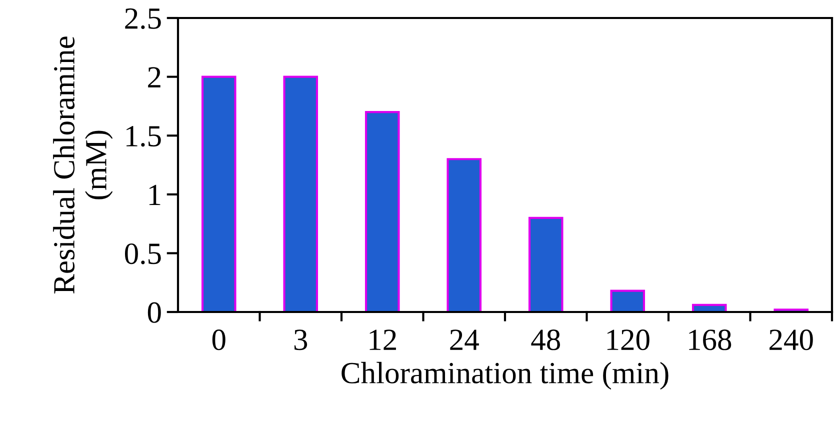  Describe the element at coordinates (219, 340) in the screenshot. I see `x-tick-label: 0` at that location.